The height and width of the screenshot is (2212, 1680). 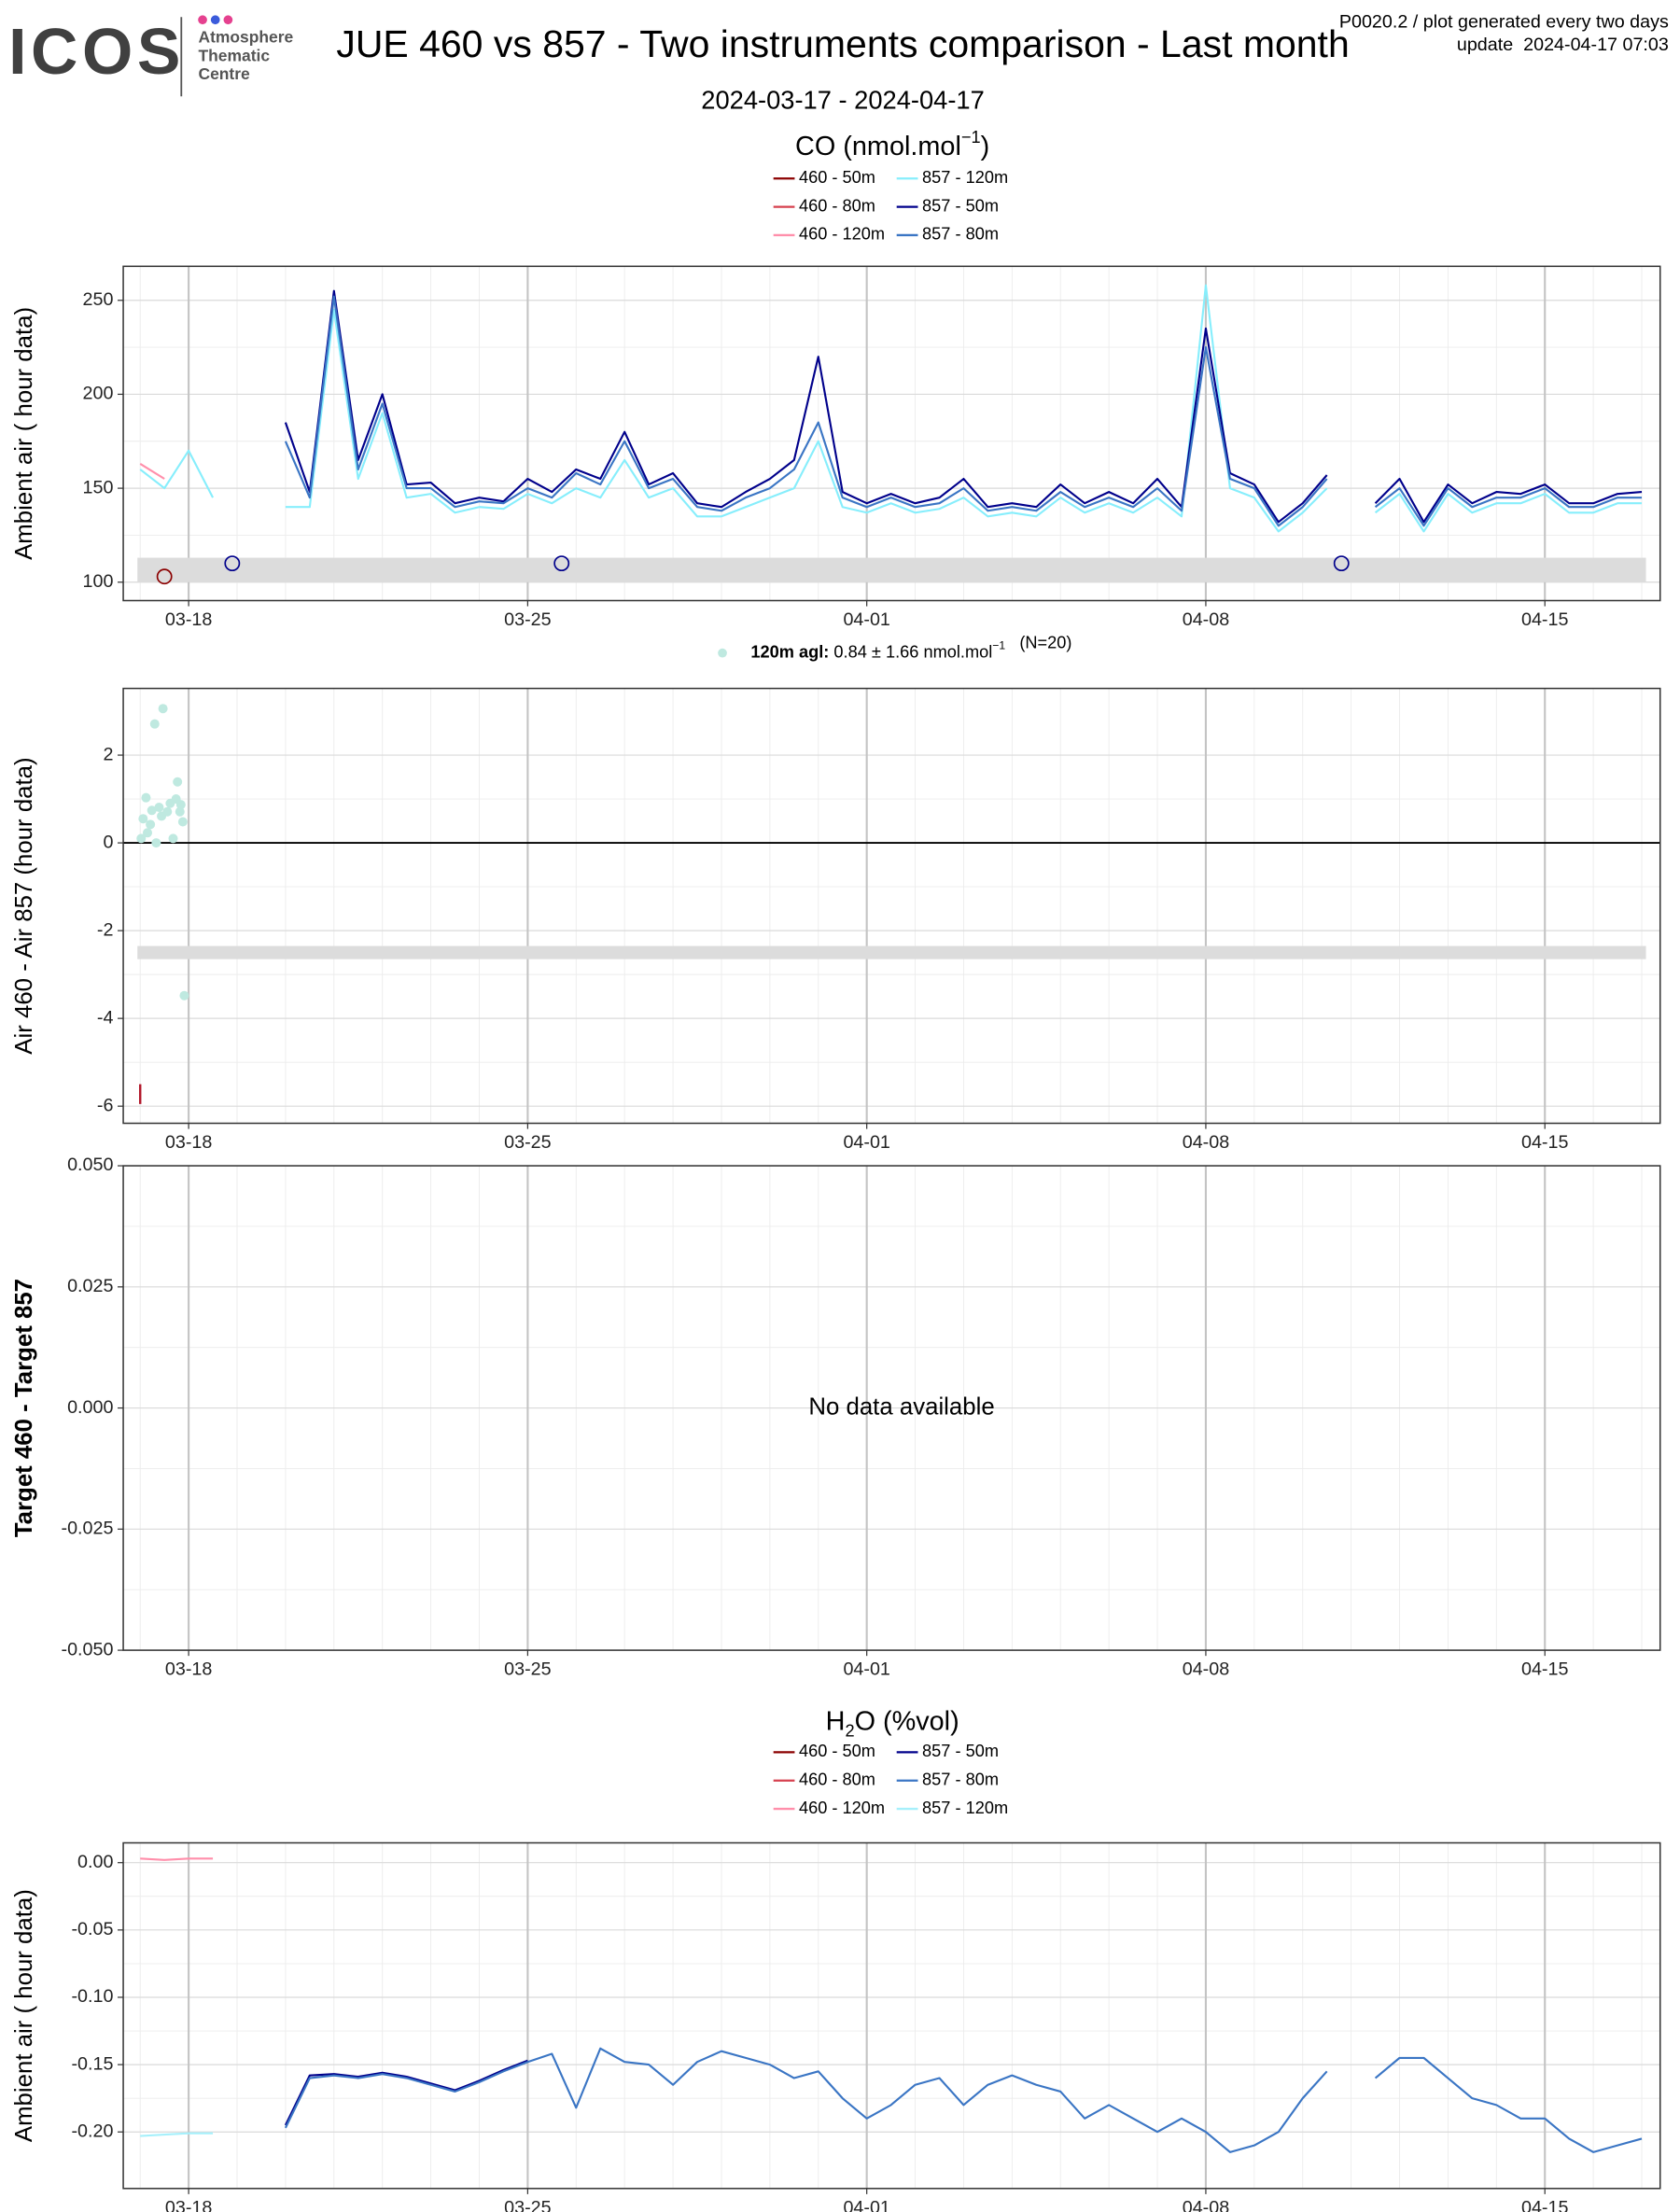 What do you see at coordinates (965, 1808) in the screenshot?
I see `legend-label: 857 - 120m` at bounding box center [965, 1808].